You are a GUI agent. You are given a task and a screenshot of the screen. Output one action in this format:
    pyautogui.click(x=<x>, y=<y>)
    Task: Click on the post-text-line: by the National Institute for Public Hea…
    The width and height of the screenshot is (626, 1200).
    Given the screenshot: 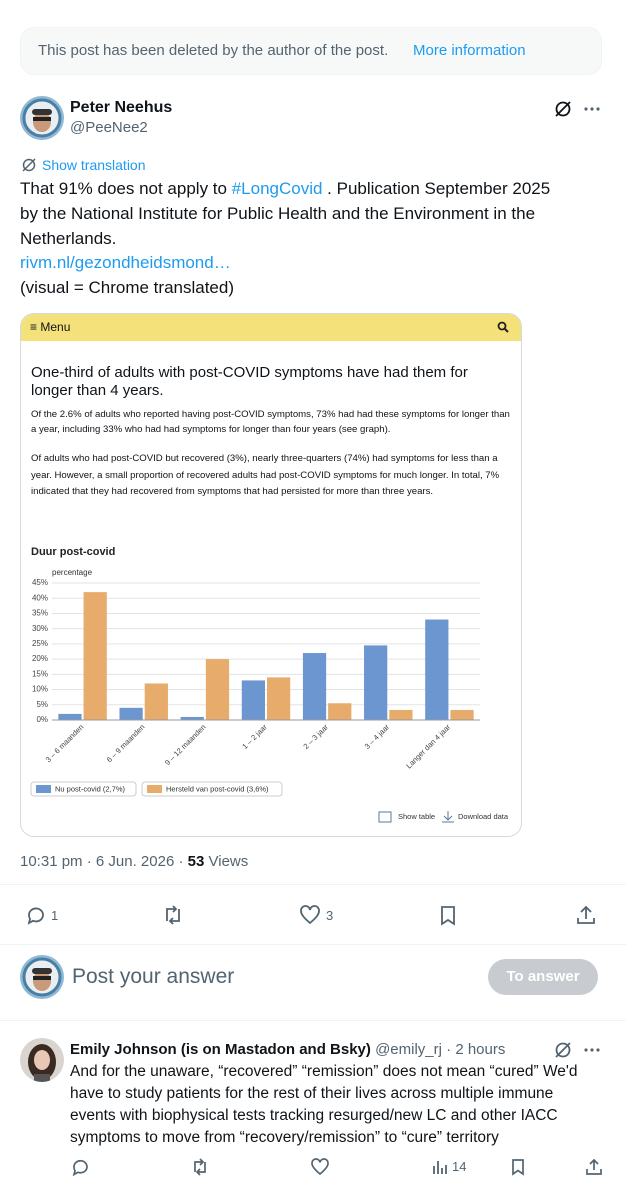 What is the action you would take?
    pyautogui.click(x=278, y=213)
    